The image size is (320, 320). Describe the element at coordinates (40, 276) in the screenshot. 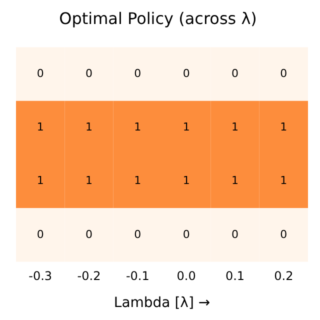

I see `x-tick-label: -0.3` at that location.